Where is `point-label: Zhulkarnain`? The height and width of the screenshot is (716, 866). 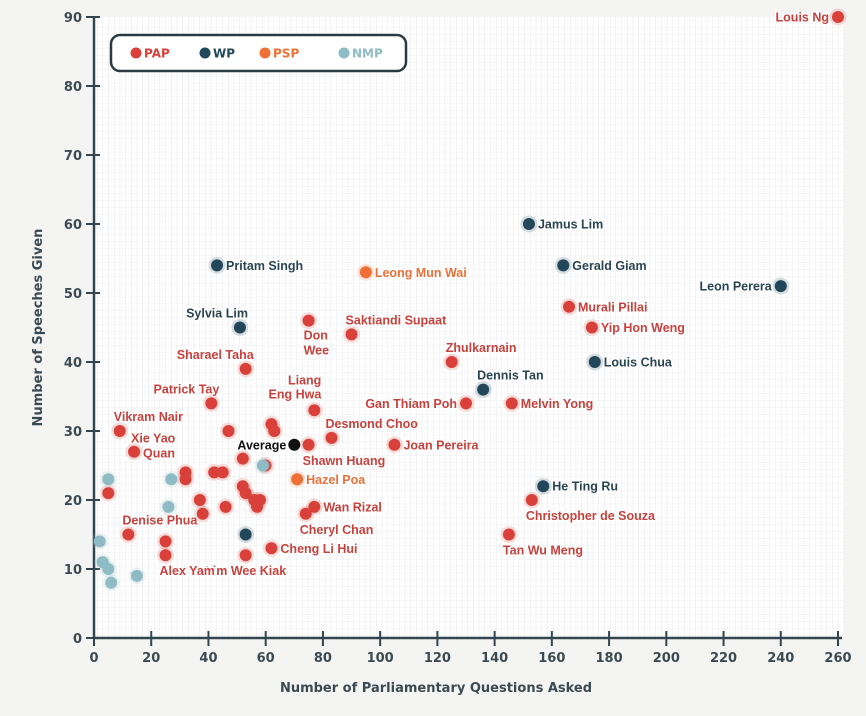 point-label: Zhulkarnain is located at coordinates (481, 348).